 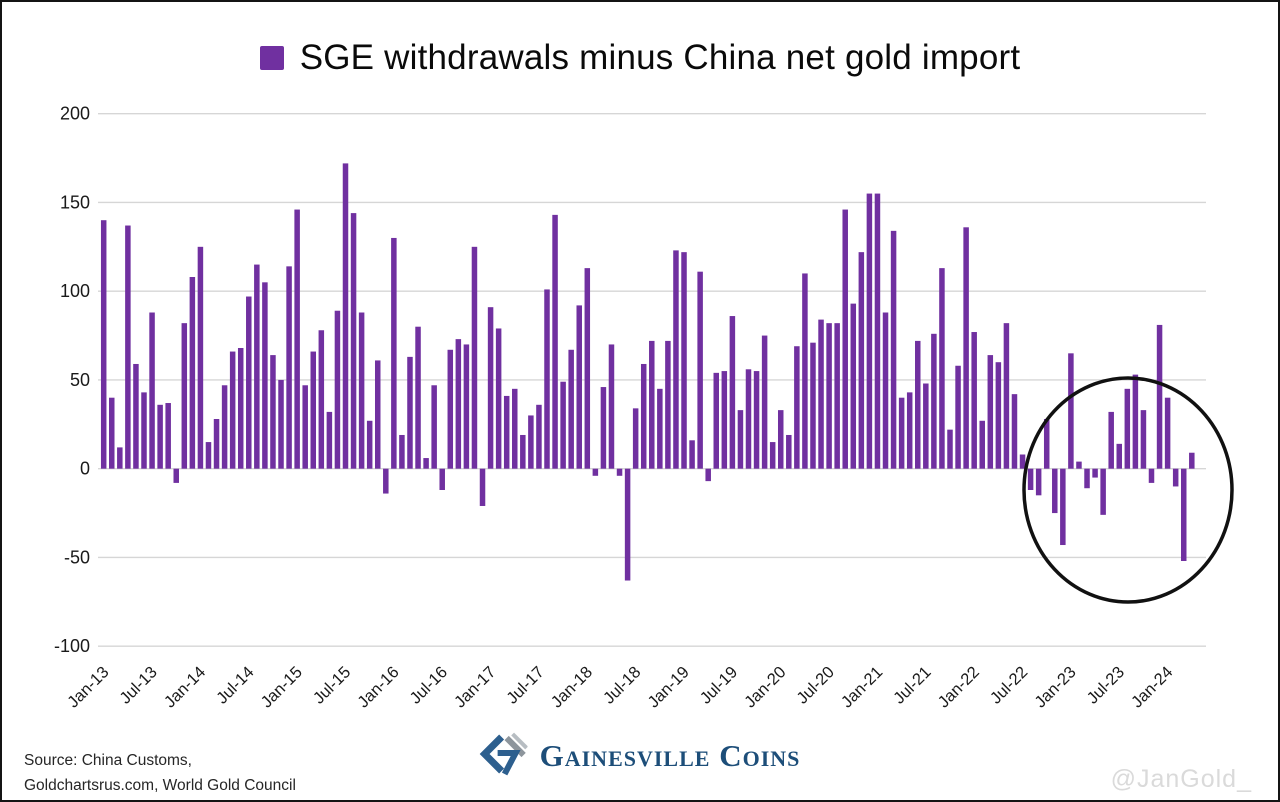 What do you see at coordinates (912, 685) in the screenshot?
I see `x-tick-label: Jul-21` at bounding box center [912, 685].